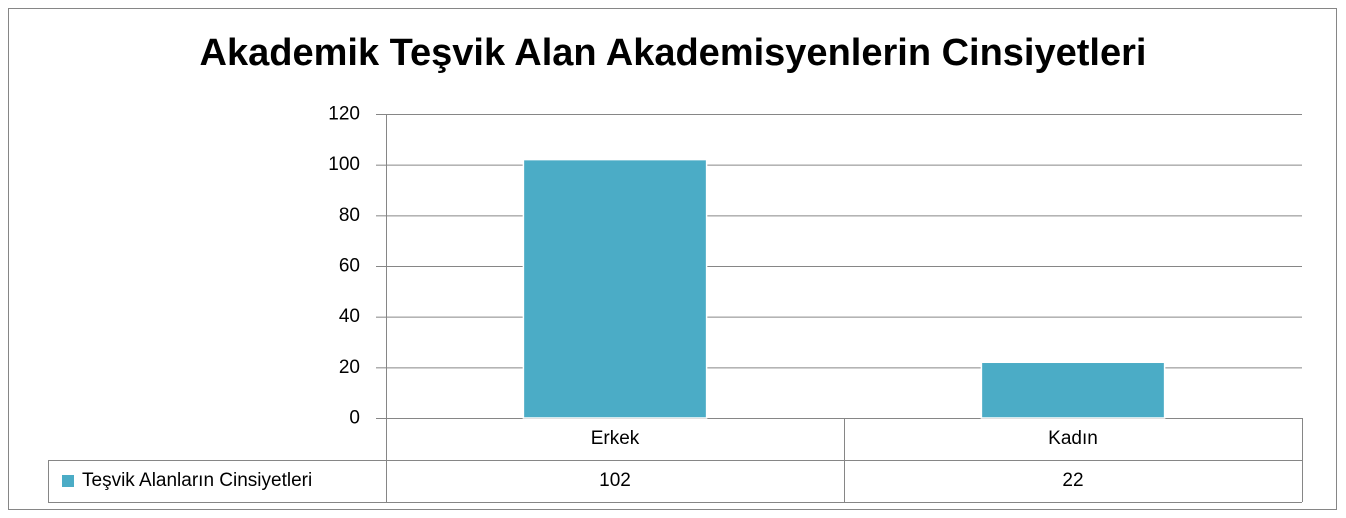 This screenshot has width=1346, height=518. Describe the element at coordinates (615, 480) in the screenshot. I see `data-table-value: 102` at that location.